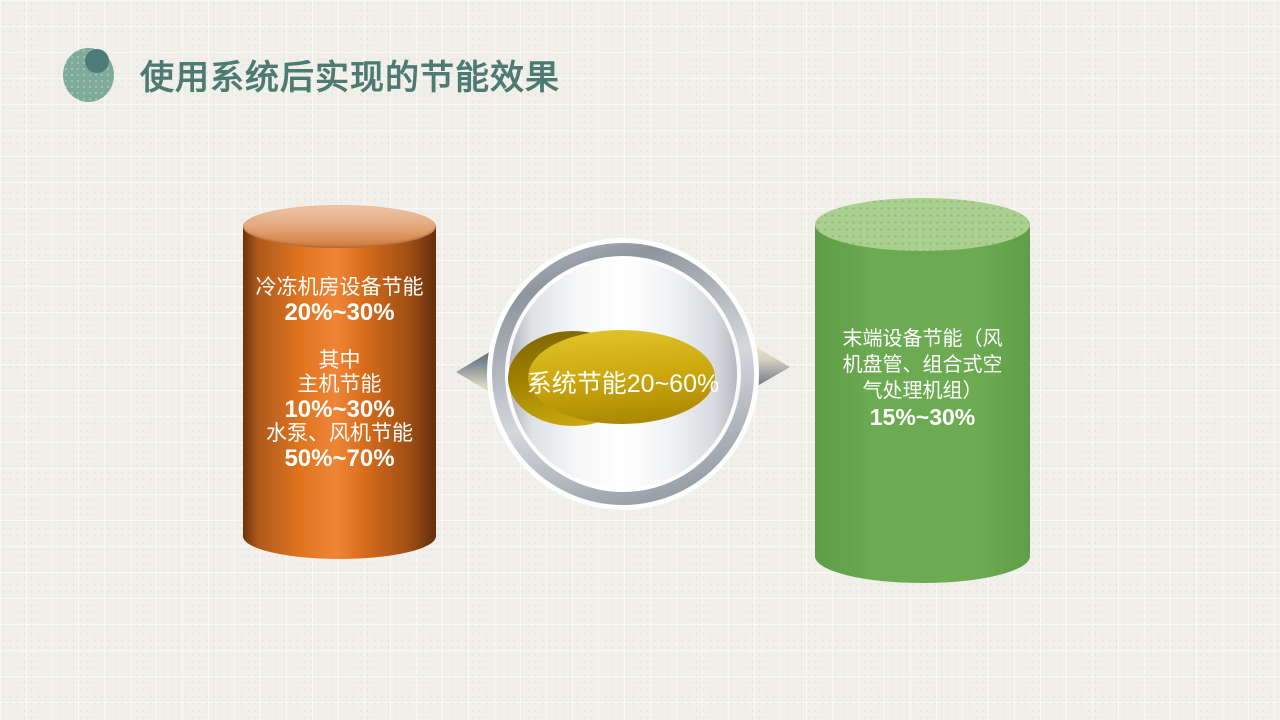  What do you see at coordinates (350, 78) in the screenshot?
I see `page-title: 使用系统后实现的节能效果` at bounding box center [350, 78].